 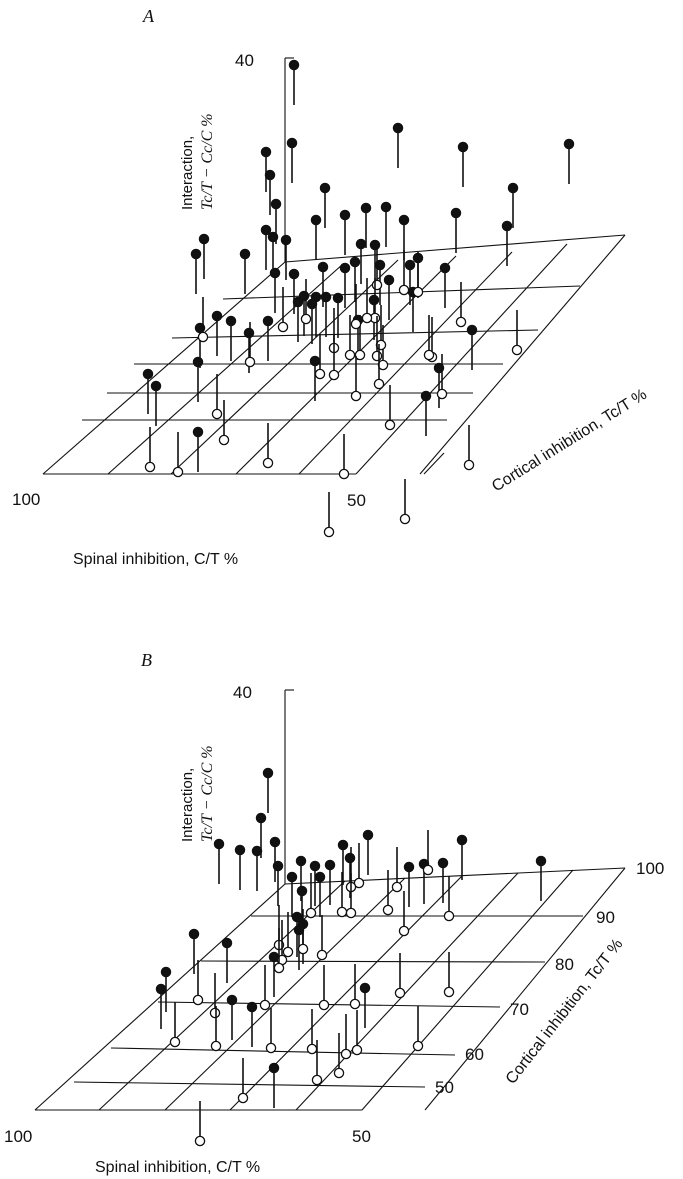 What do you see at coordinates (519, 1009) in the screenshot?
I see `panel-b-y-tick-70: 70` at bounding box center [519, 1009].